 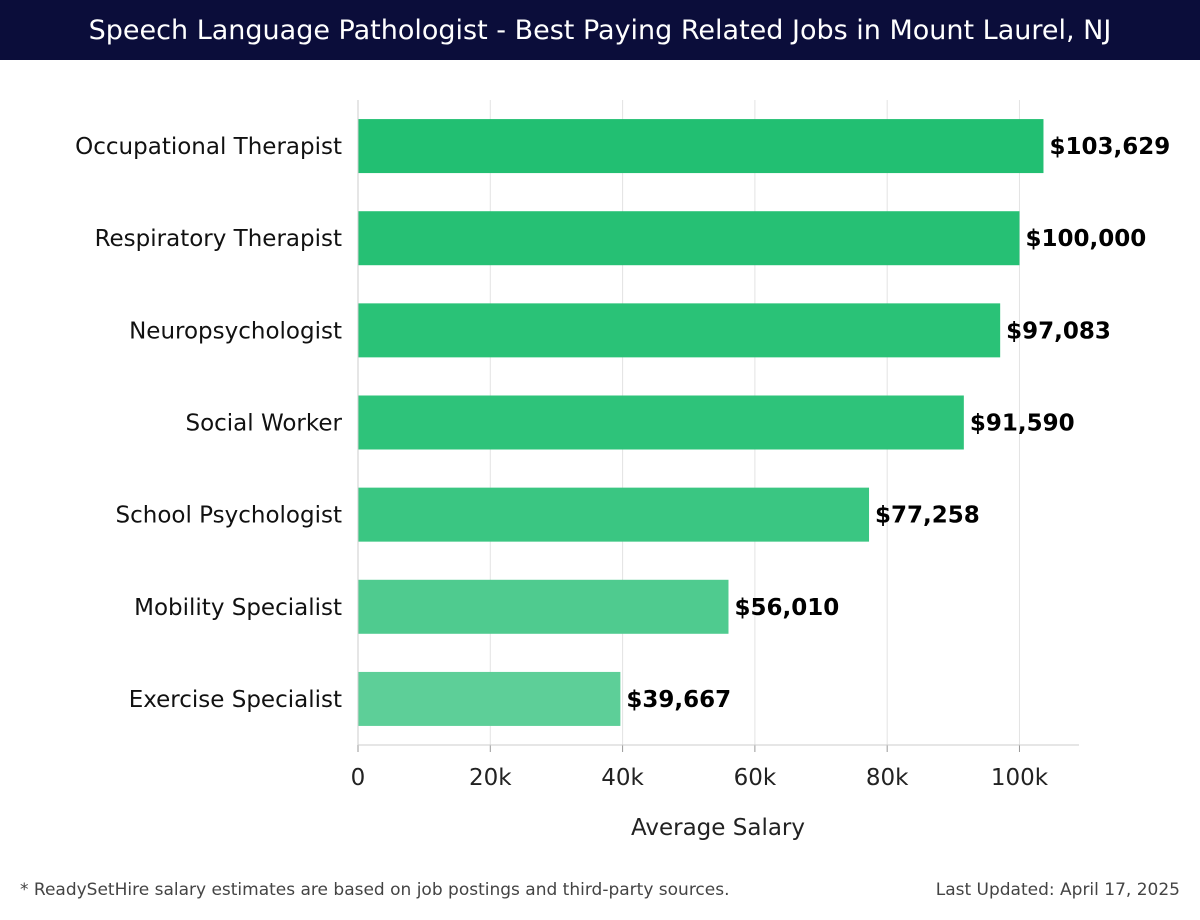 What do you see at coordinates (622, 778) in the screenshot?
I see `x-tick-label: 40k` at bounding box center [622, 778].